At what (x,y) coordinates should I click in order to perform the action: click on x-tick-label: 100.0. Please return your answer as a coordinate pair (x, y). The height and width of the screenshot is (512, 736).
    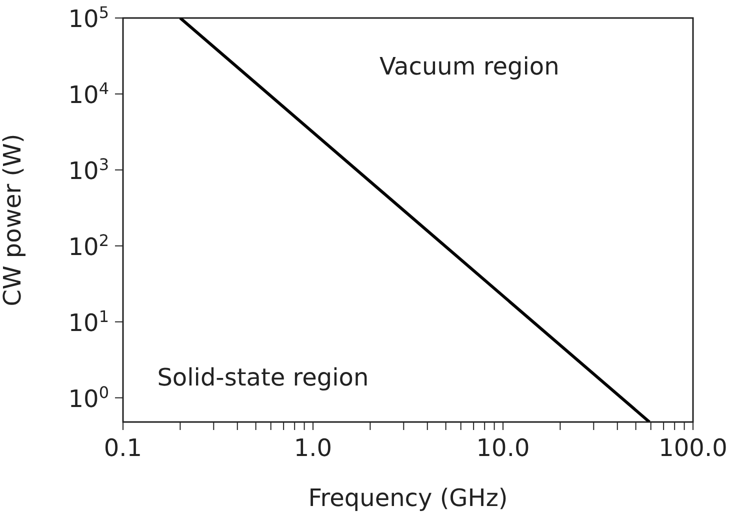
    Looking at the image, I should click on (693, 448).